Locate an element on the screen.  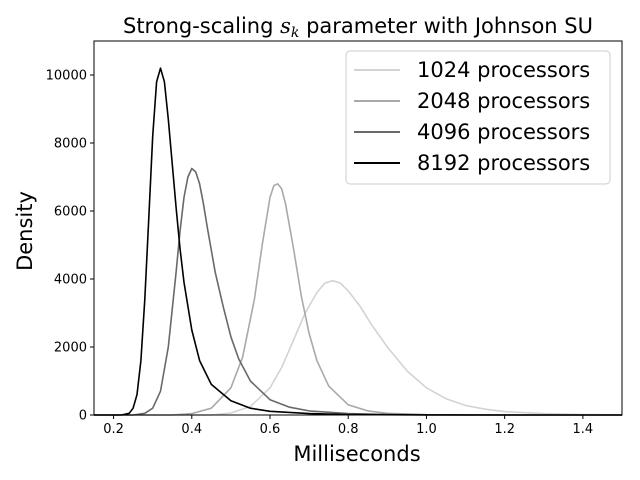
x-tick-label: 1.4 is located at coordinates (583, 429).